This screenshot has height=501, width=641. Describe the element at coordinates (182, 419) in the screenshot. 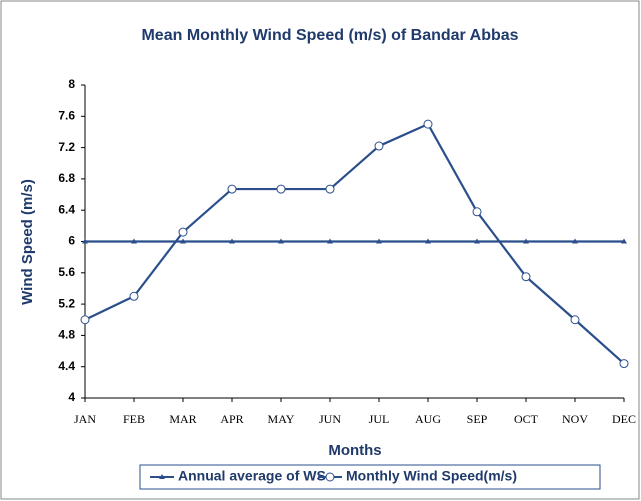

I see `x-tick-label: MAR` at that location.